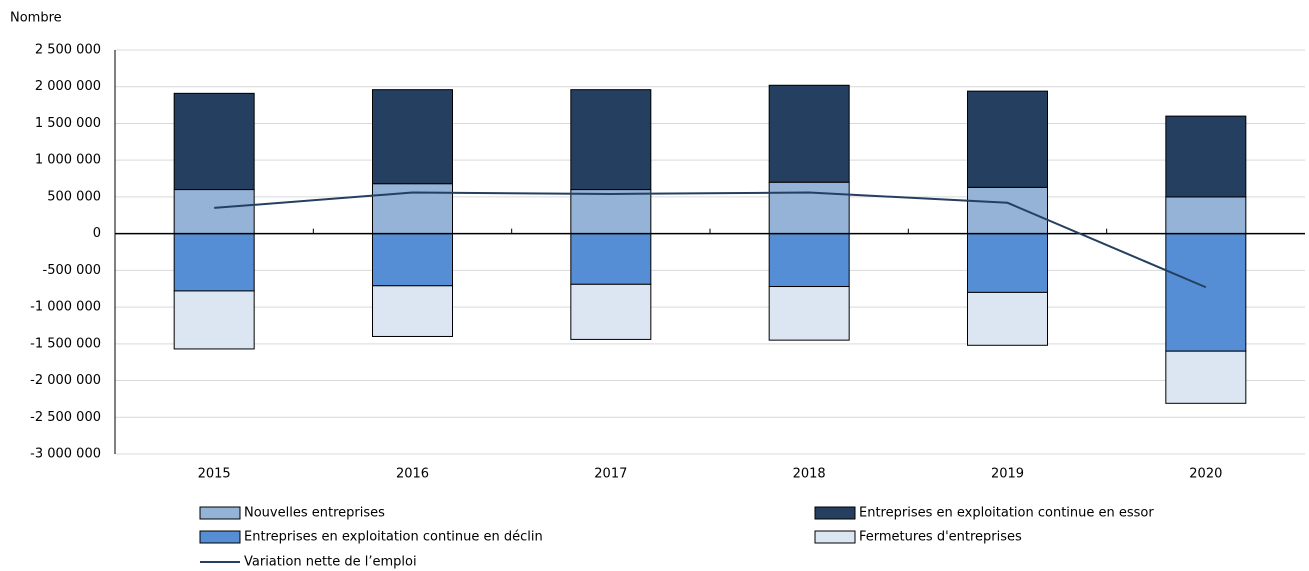  I want to click on y-tick-label: -2 000 000, so click(65, 380).